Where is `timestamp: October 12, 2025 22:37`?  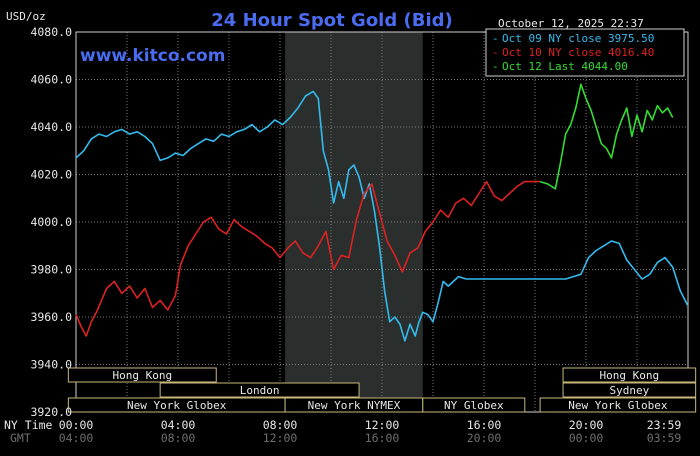
timestamp: October 12, 2025 22:37 is located at coordinates (571, 23).